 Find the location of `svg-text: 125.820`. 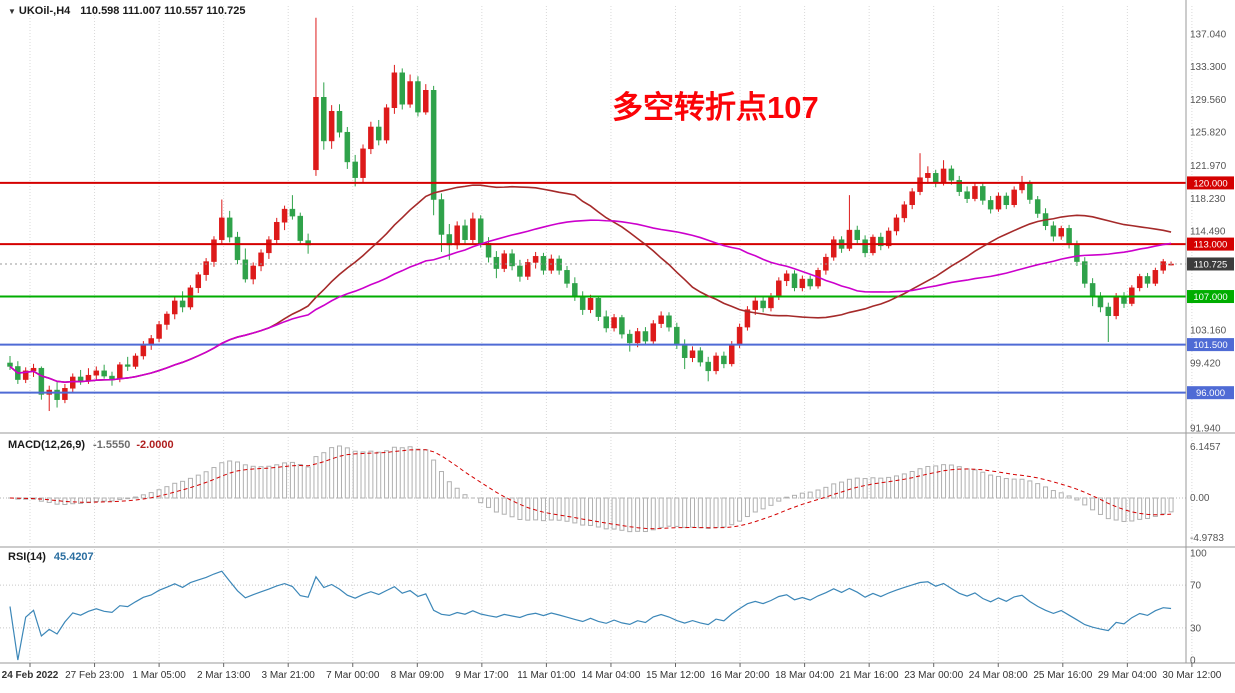

svg-text: 125.820 is located at coordinates (1208, 133).